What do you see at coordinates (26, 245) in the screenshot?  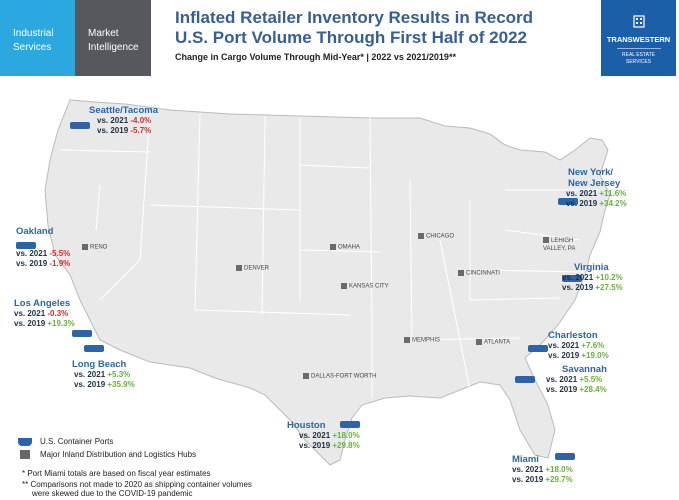 I see `ship-icon-oakland` at bounding box center [26, 245].